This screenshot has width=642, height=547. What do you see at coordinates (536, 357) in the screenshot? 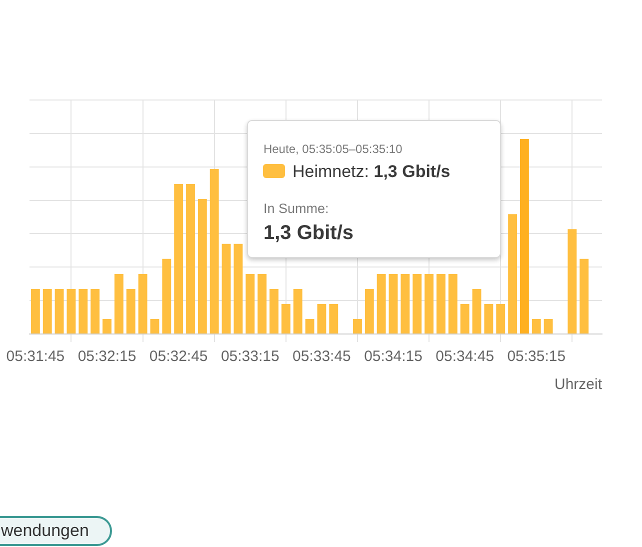
I see `x-tick-label: 05:35:15` at bounding box center [536, 357].